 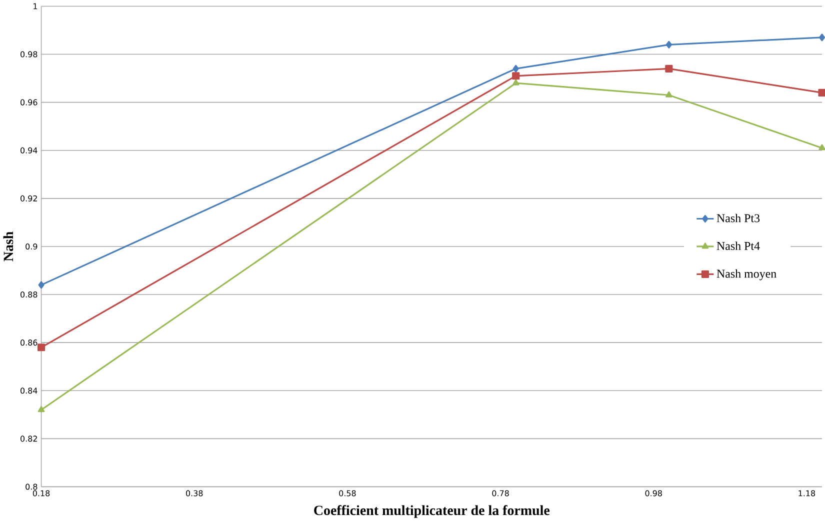 What do you see at coordinates (8, 246) in the screenshot?
I see `y-axis-title: Nash` at bounding box center [8, 246].